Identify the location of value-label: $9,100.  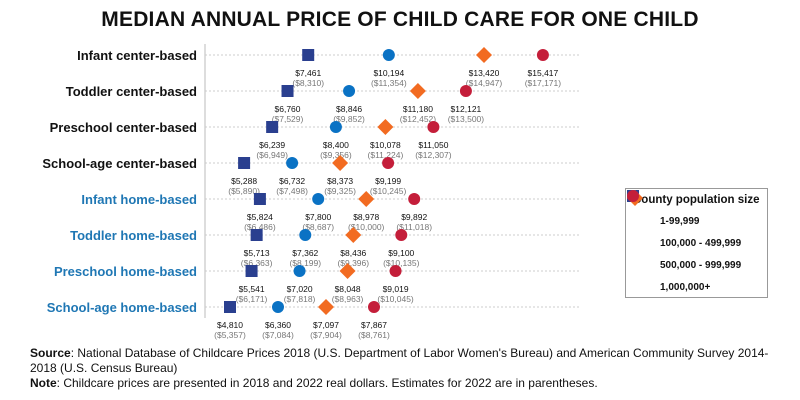
(401, 253).